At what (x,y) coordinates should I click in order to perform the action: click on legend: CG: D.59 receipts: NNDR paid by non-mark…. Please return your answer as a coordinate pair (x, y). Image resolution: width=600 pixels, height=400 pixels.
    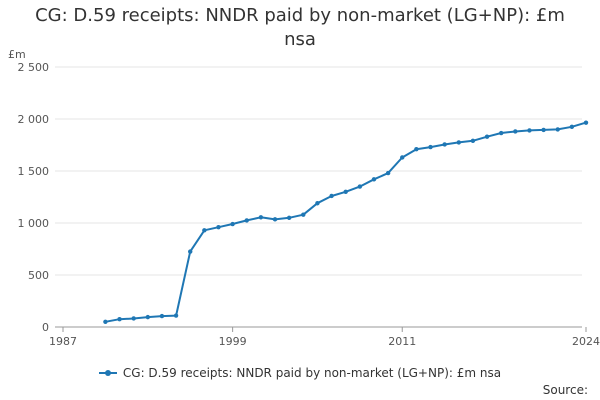
    Looking at the image, I should click on (300, 373).